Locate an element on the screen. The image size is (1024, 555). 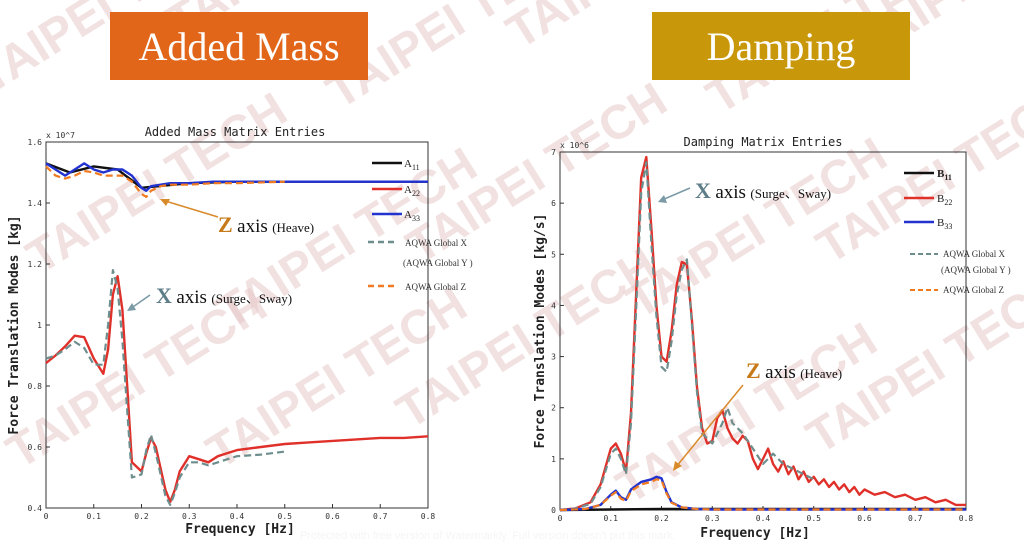
y-axis-label: Force Translation Modes [kg/s] is located at coordinates (540, 331).